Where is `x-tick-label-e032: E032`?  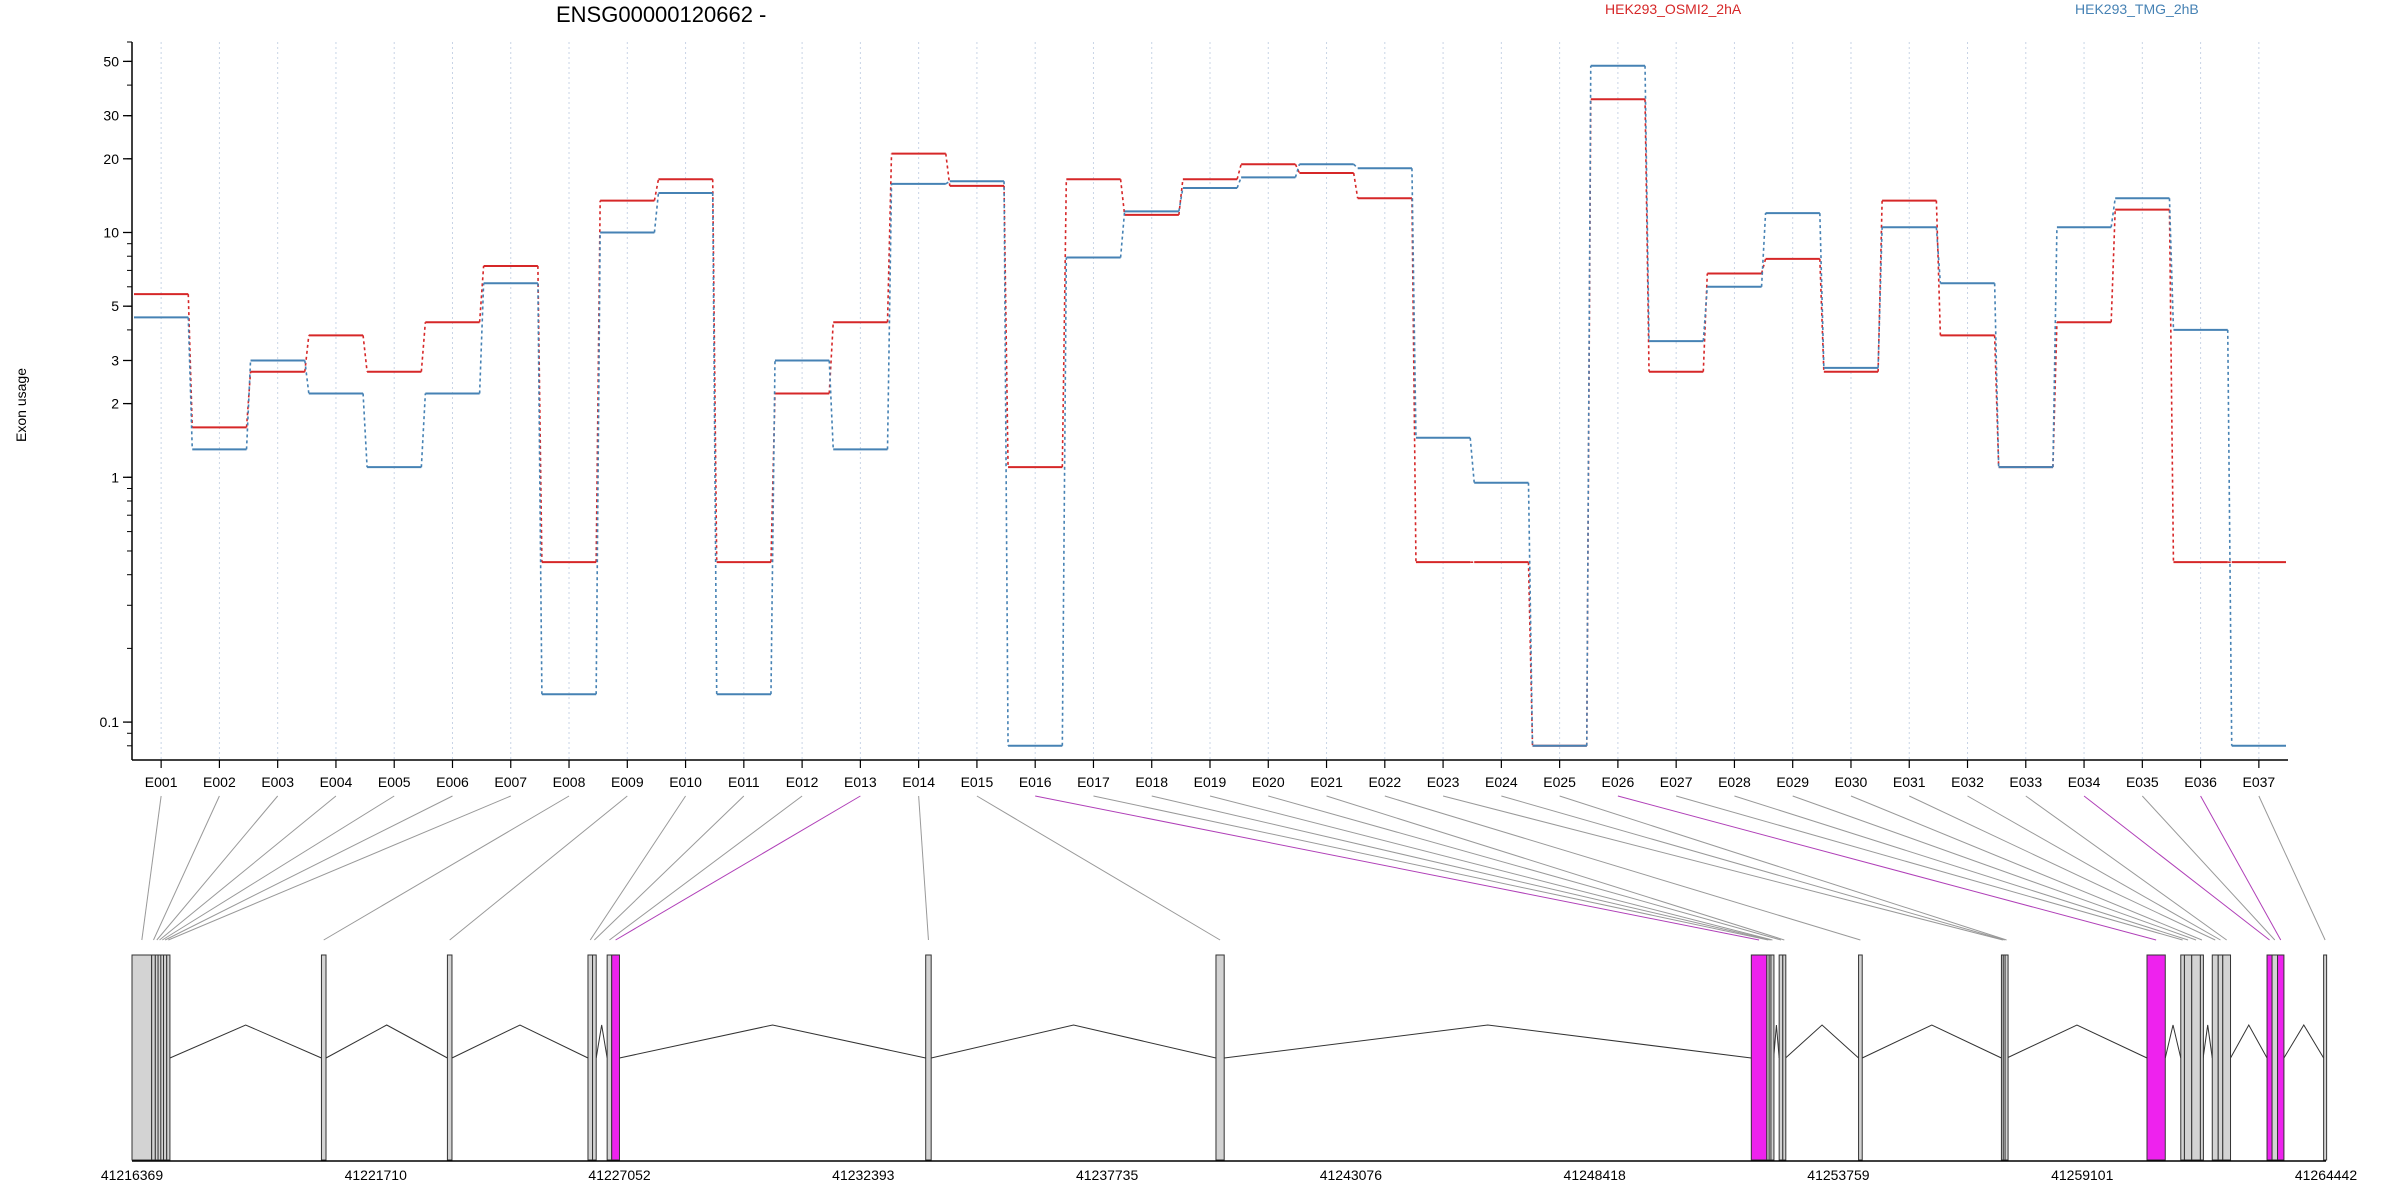
x-tick-label-e032: E032 is located at coordinates (1967, 782).